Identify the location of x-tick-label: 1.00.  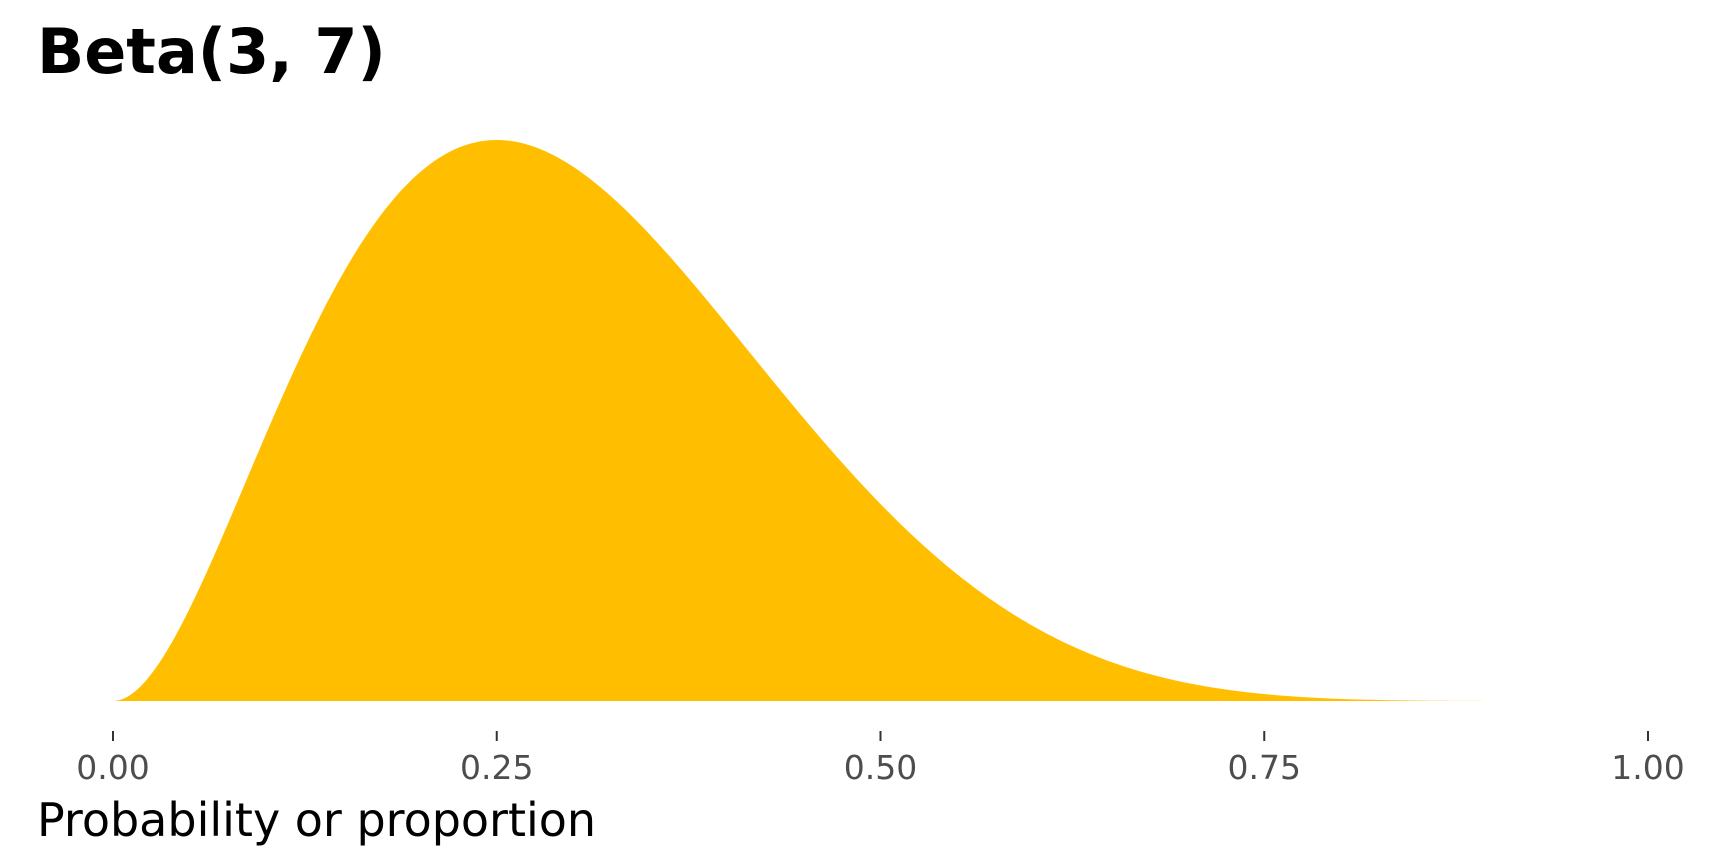
(1647, 767).